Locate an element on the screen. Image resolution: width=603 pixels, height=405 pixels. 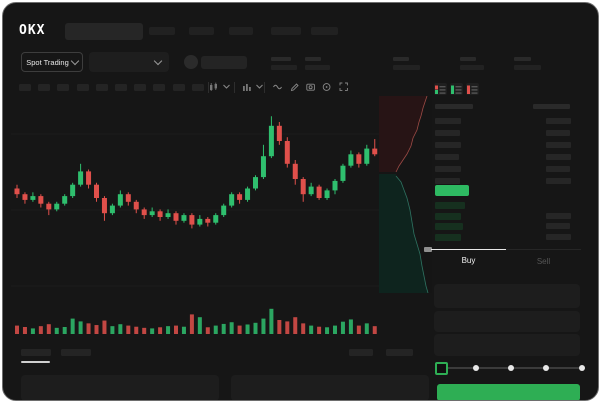
orderbook-asks-icon is located at coordinates (472, 89).